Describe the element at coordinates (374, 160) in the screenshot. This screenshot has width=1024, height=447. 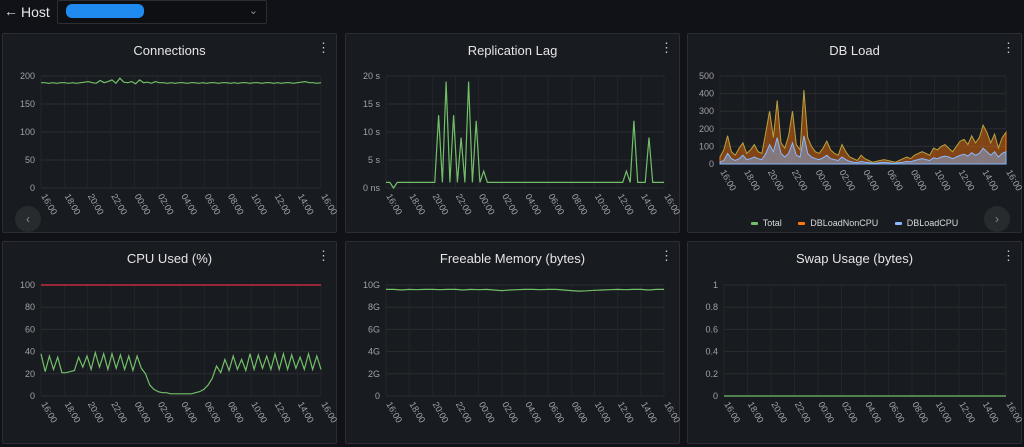
I see `y-tick-label: 5 s` at that location.